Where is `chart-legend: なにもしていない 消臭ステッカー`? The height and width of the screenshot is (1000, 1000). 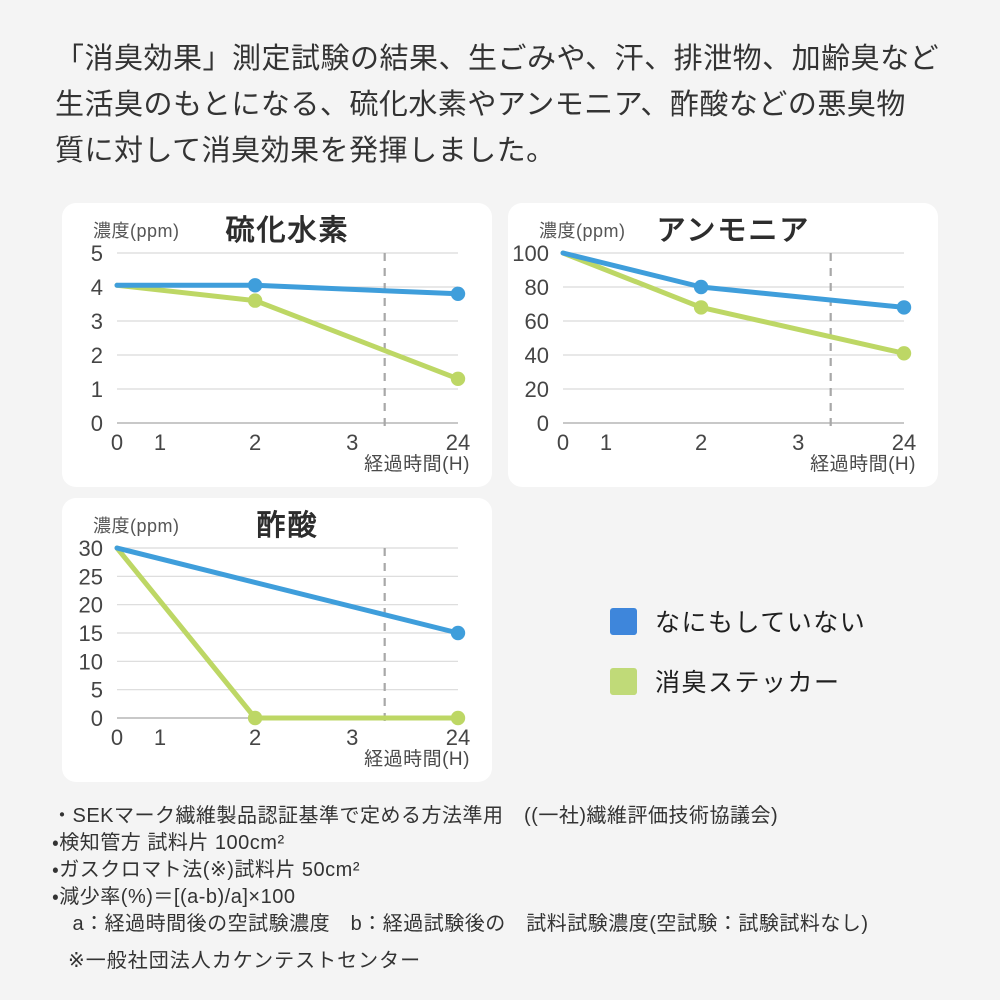 chart-legend: なにもしていない 消臭ステッカー is located at coordinates (738, 651).